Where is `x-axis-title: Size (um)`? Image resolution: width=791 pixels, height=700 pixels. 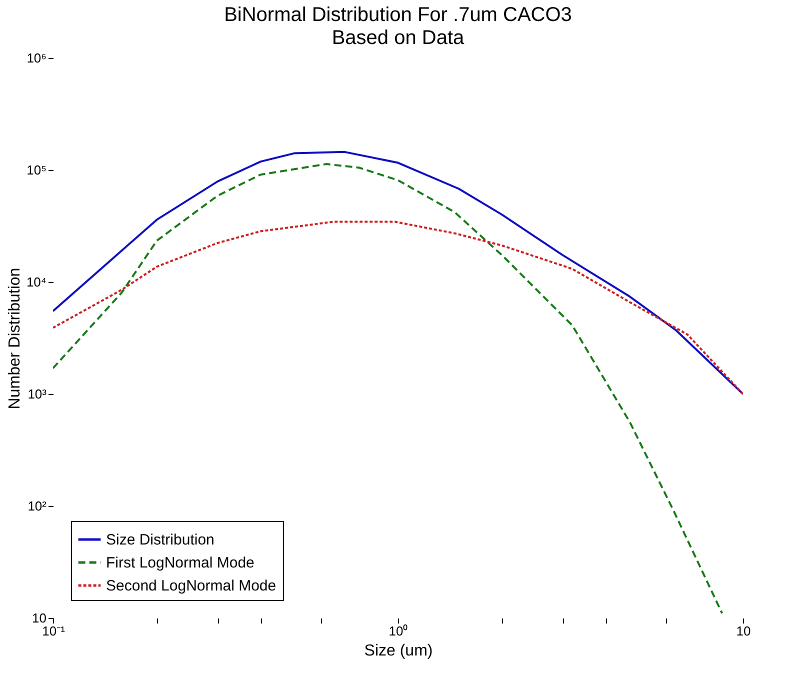
x-axis-title: Size (um) is located at coordinates (398, 651).